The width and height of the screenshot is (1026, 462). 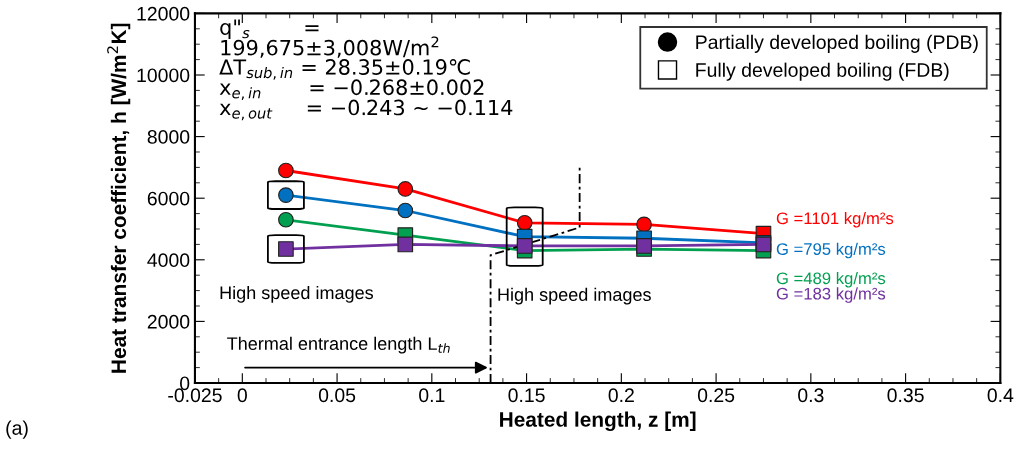 What do you see at coordinates (1000, 395) in the screenshot?
I see `x-tick-label: 0.4` at bounding box center [1000, 395].